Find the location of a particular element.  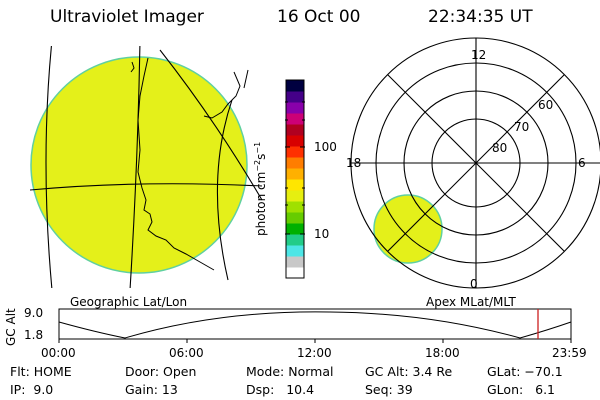

info-dsp: Dsp: 10.4 is located at coordinates (280, 389).